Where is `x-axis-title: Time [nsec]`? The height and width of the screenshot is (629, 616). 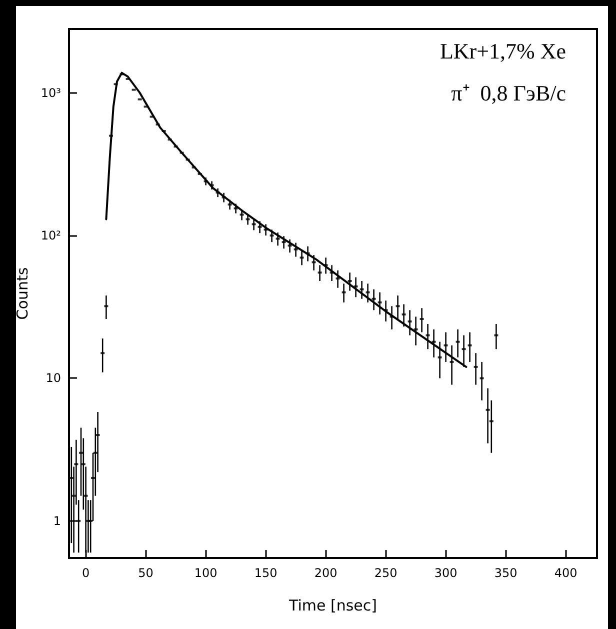 x-axis-title: Time [nsec] is located at coordinates (332, 605).